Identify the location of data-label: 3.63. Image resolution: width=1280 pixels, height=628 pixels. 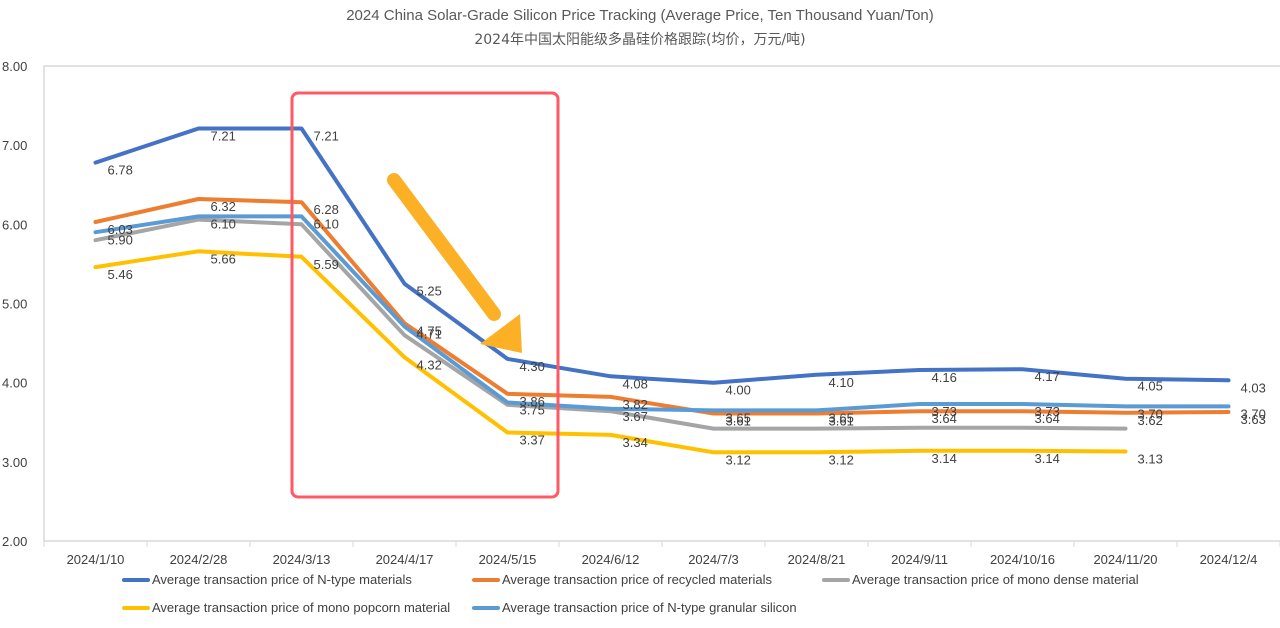
(1253, 419).